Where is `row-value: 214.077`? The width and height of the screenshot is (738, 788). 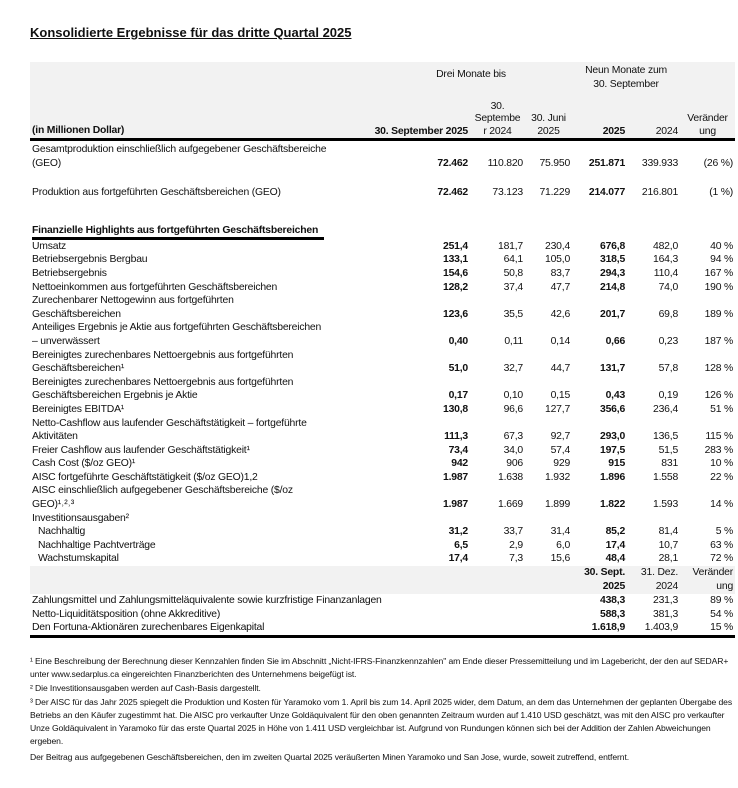
row-value: 214.077 is located at coordinates (607, 193).